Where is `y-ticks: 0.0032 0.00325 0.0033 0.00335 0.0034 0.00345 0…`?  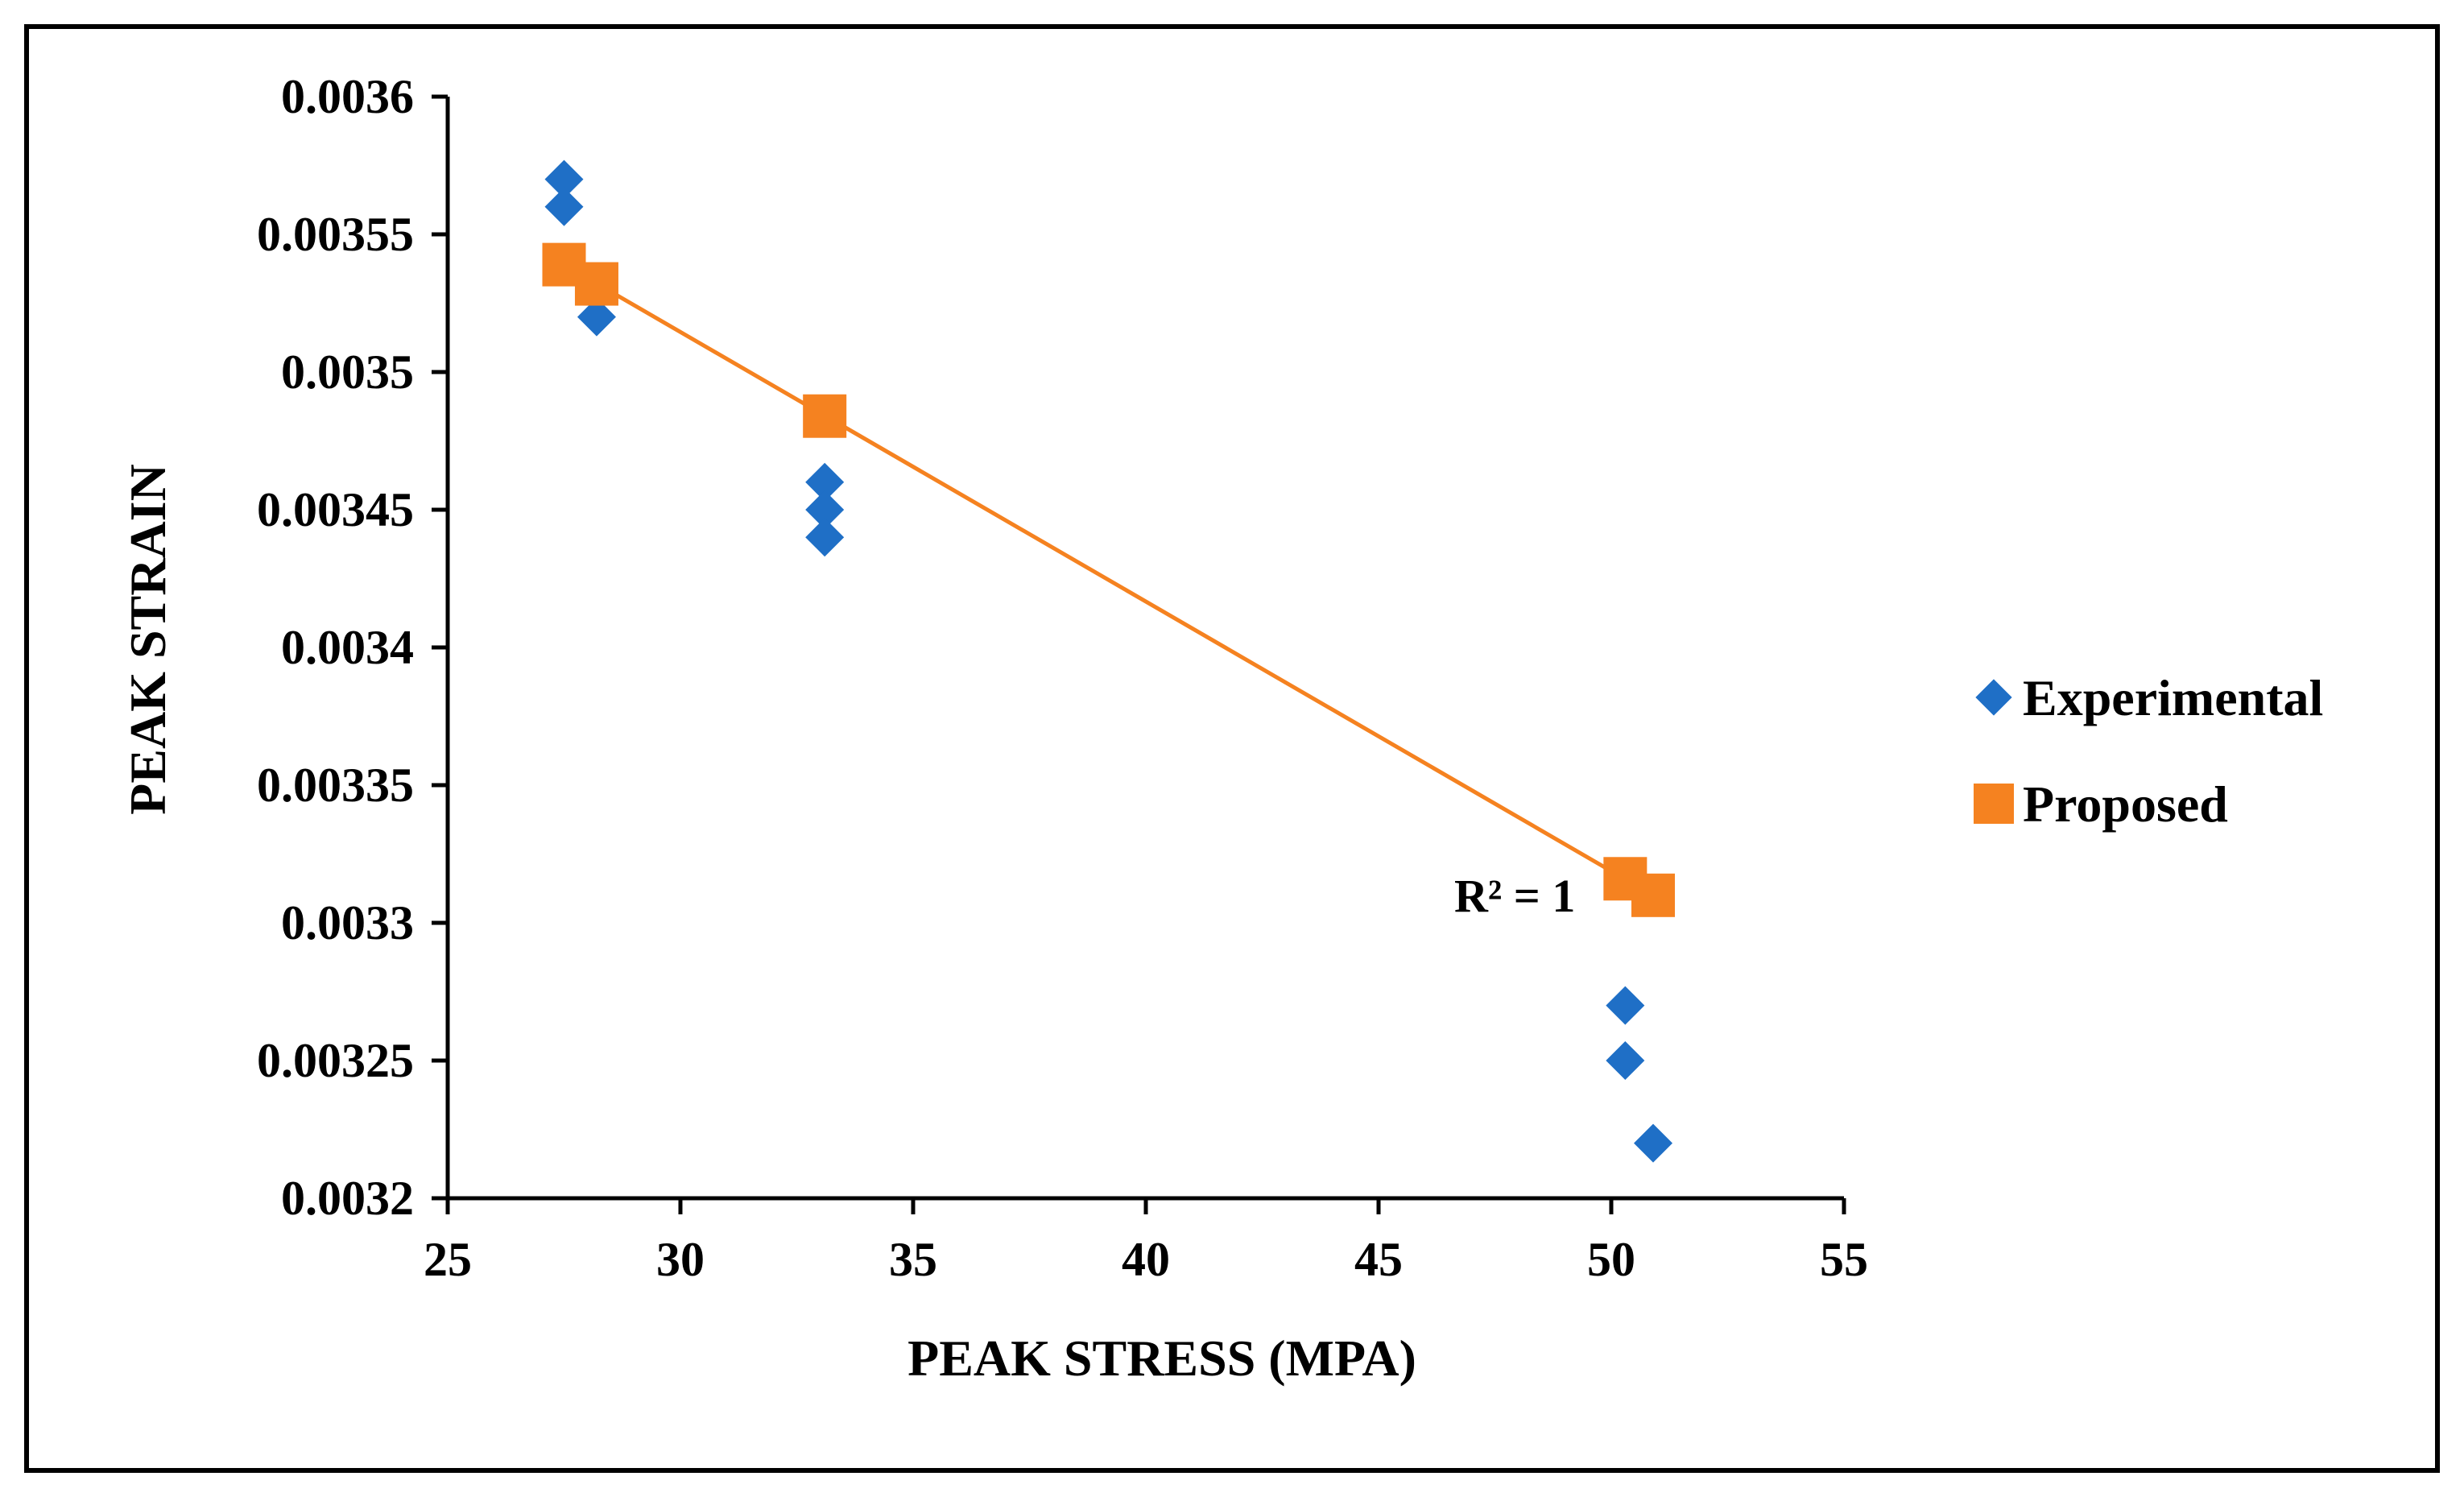
y-ticks: 0.0032 0.00325 0.0033 0.00335 0.0034 0.00345 0… is located at coordinates (352, 648).